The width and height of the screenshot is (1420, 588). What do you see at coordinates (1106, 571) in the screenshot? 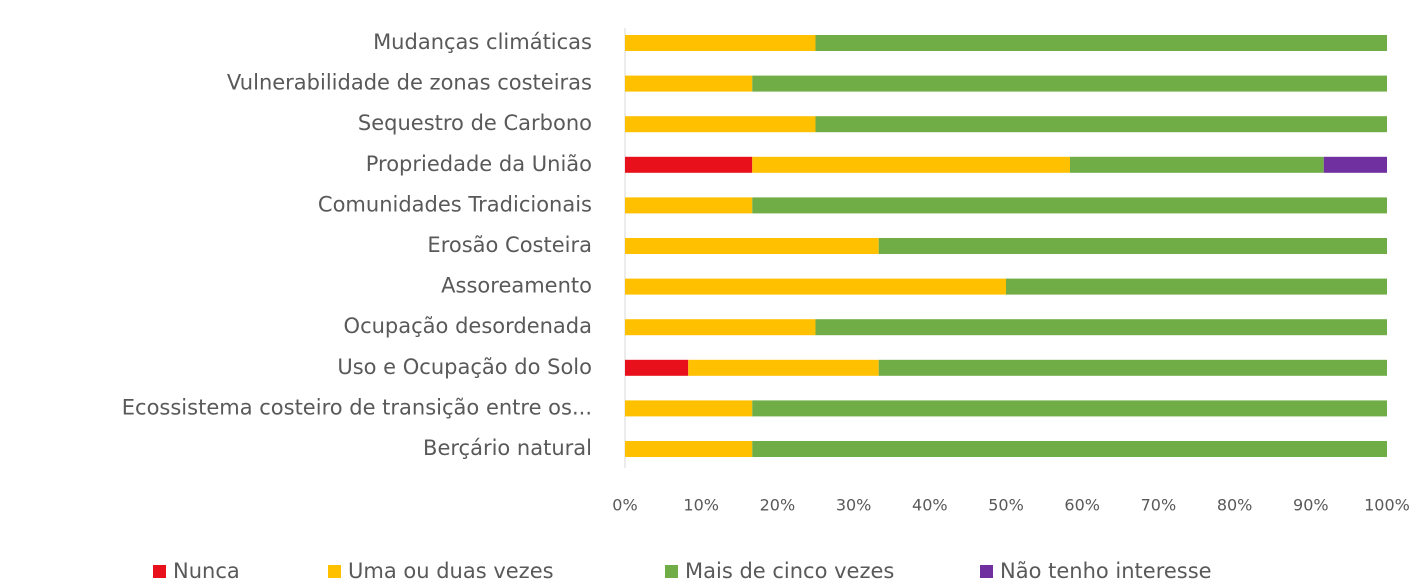
I see `legend-label: Não tenho interesse` at bounding box center [1106, 571].